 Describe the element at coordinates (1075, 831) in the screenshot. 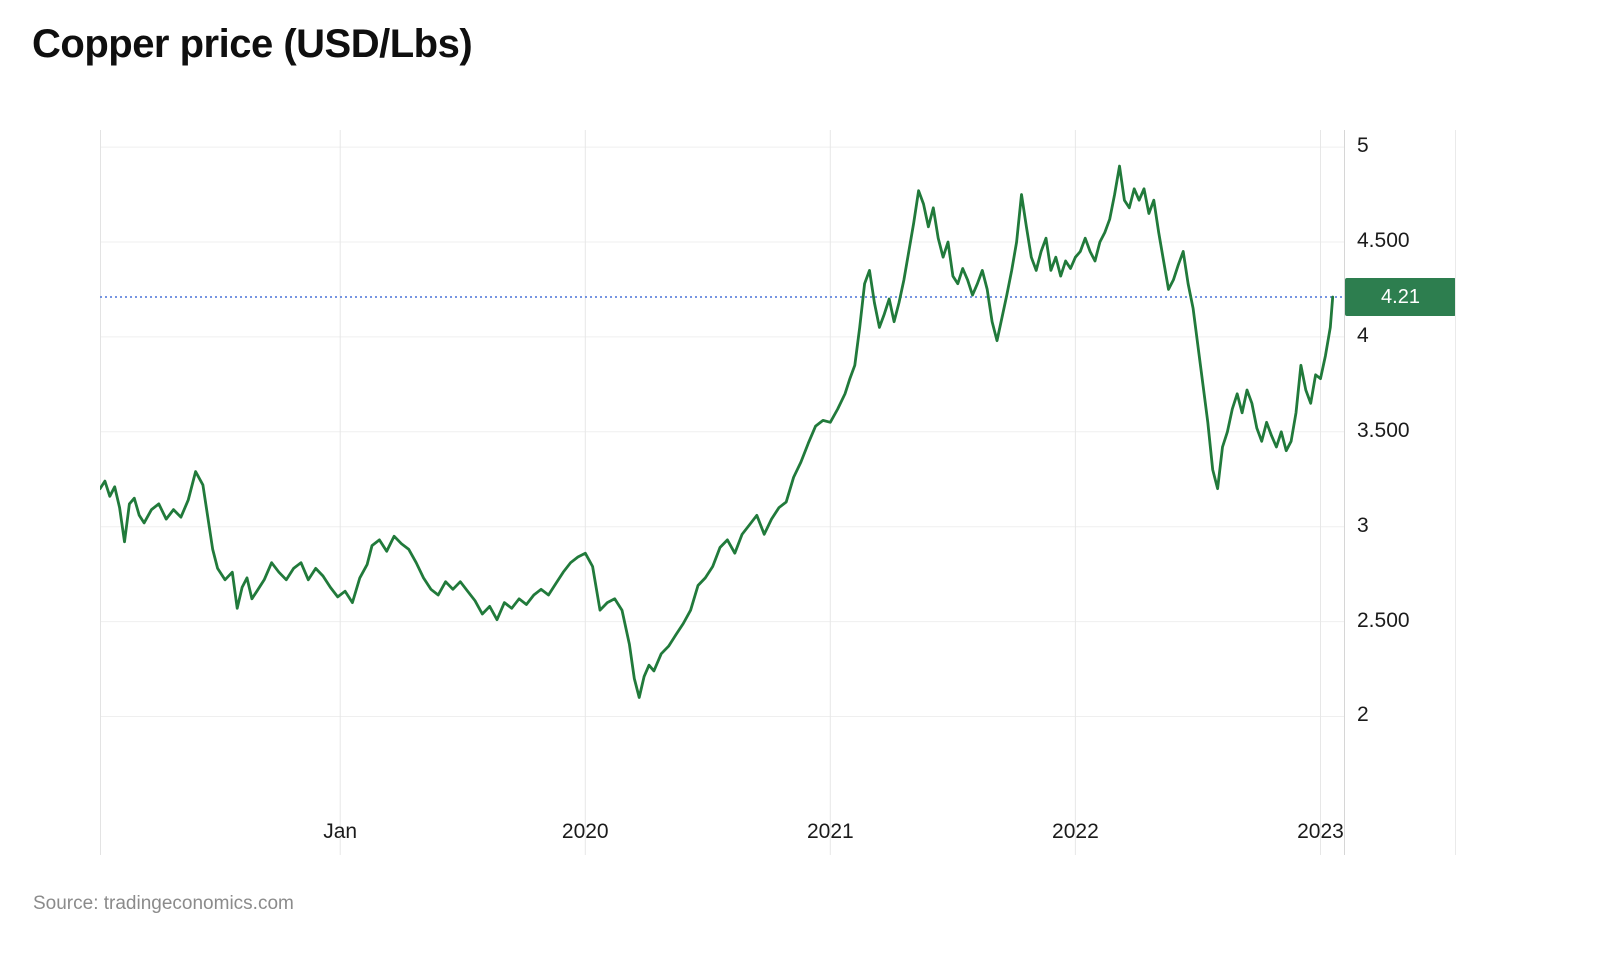

I see `x-tick-label: 2022` at that location.